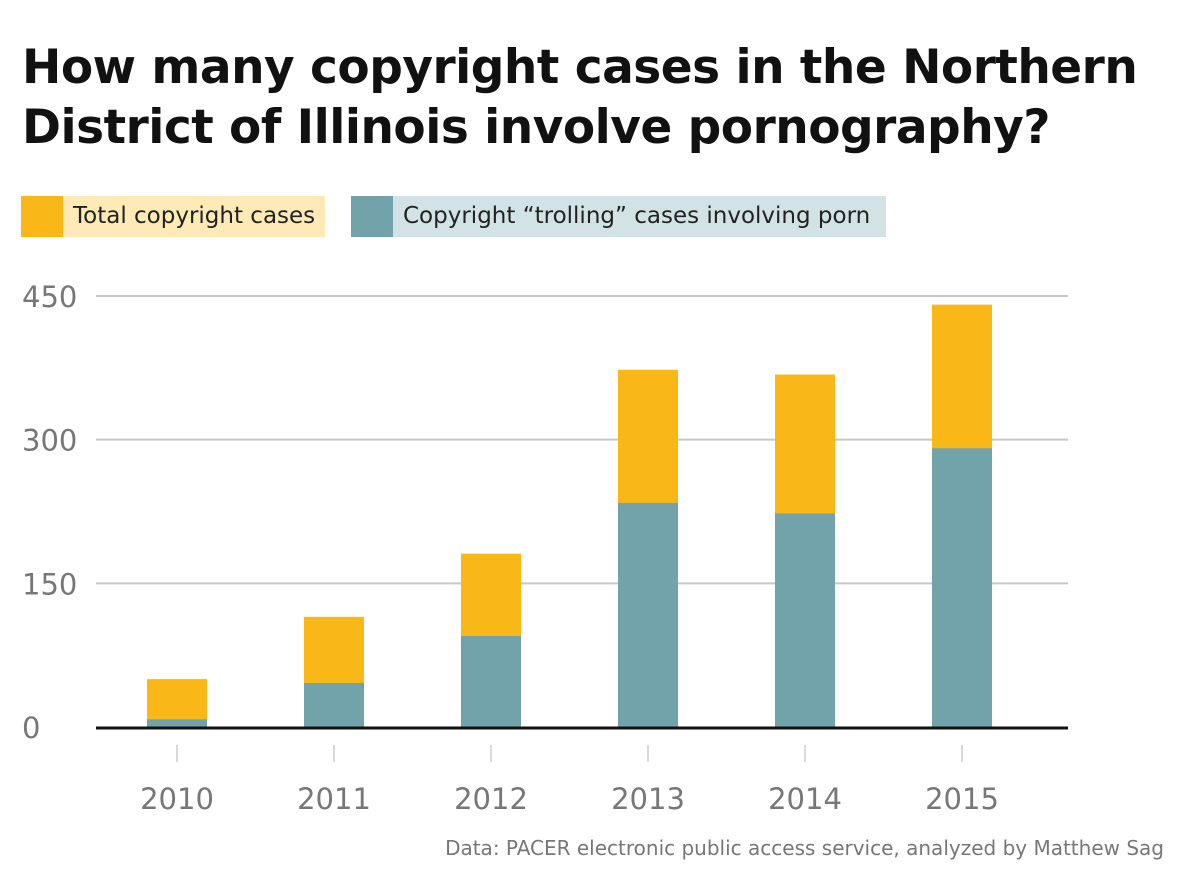 The height and width of the screenshot is (883, 1200). Describe the element at coordinates (491, 799) in the screenshot. I see `x-tick-label: 2012` at that location.